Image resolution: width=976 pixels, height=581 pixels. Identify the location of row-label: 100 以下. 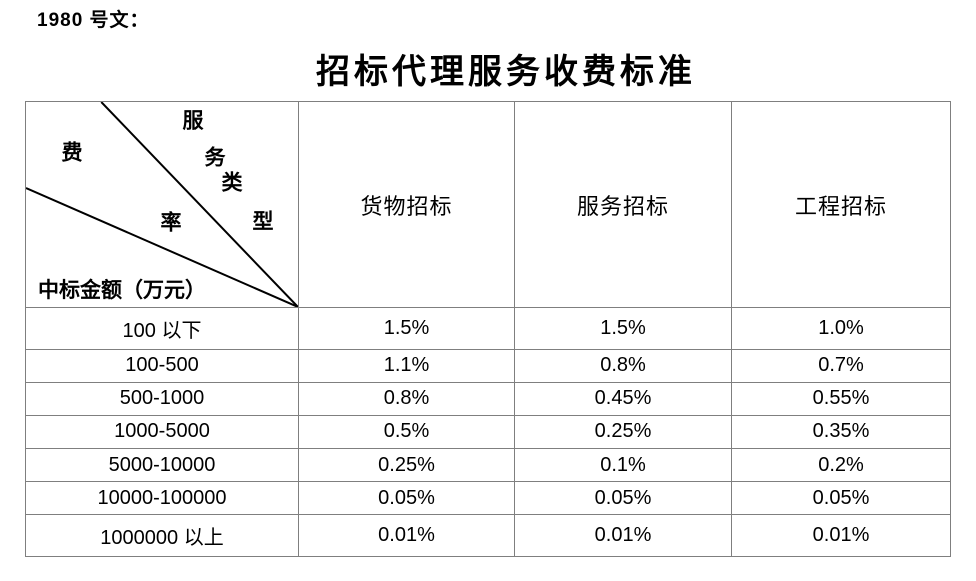
(162, 328).